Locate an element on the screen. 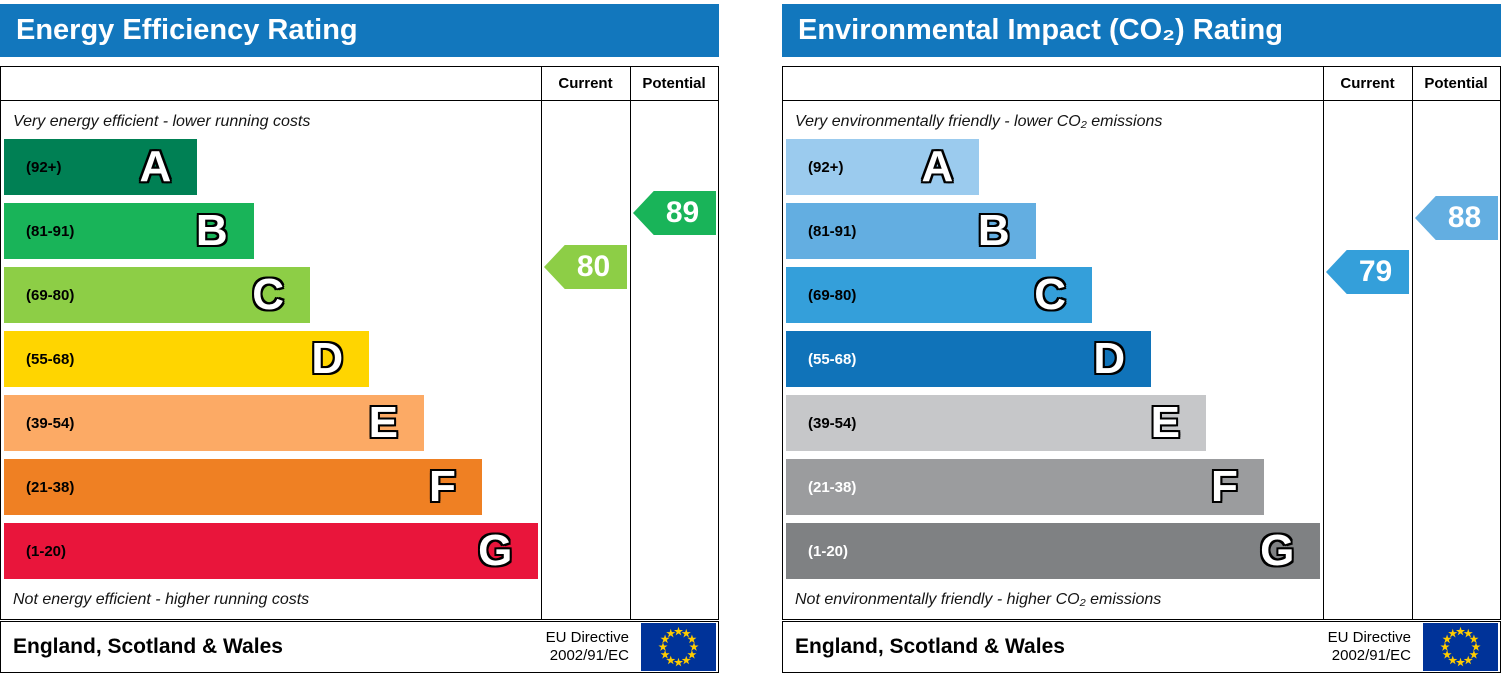 This screenshot has height=675, width=1501. potential-rating-arrow: 89 is located at coordinates (674, 213).